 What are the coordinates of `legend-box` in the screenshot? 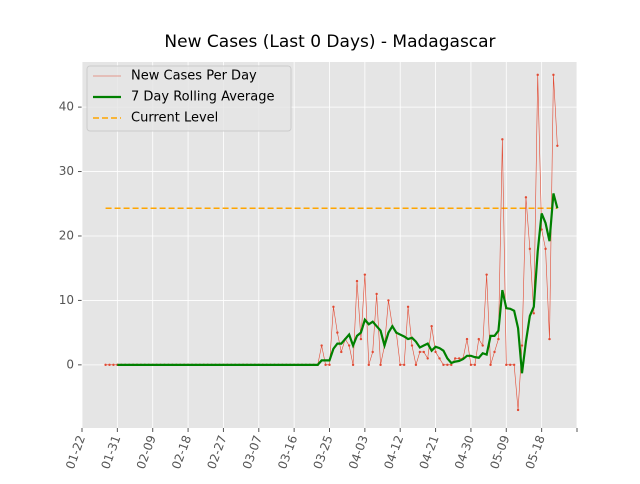 It's located at (189, 98).